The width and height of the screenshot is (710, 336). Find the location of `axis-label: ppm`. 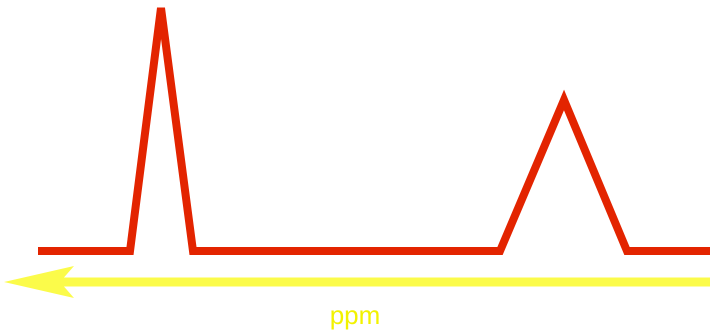

axis-label: ppm is located at coordinates (355, 315).